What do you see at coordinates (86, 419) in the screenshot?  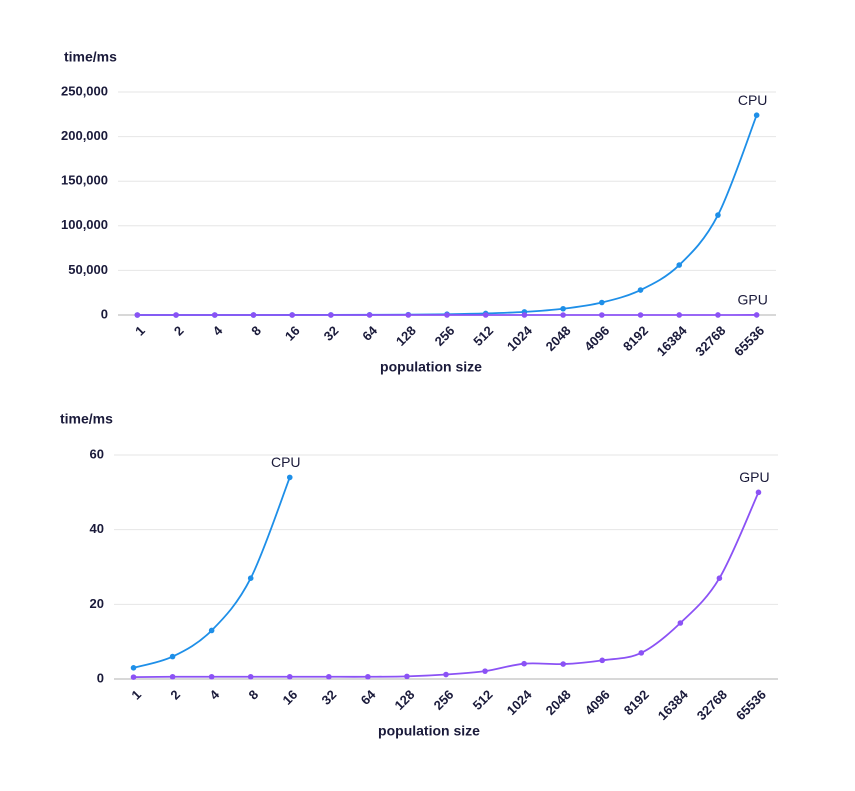 I see `y-axis-title: time/ms` at bounding box center [86, 419].